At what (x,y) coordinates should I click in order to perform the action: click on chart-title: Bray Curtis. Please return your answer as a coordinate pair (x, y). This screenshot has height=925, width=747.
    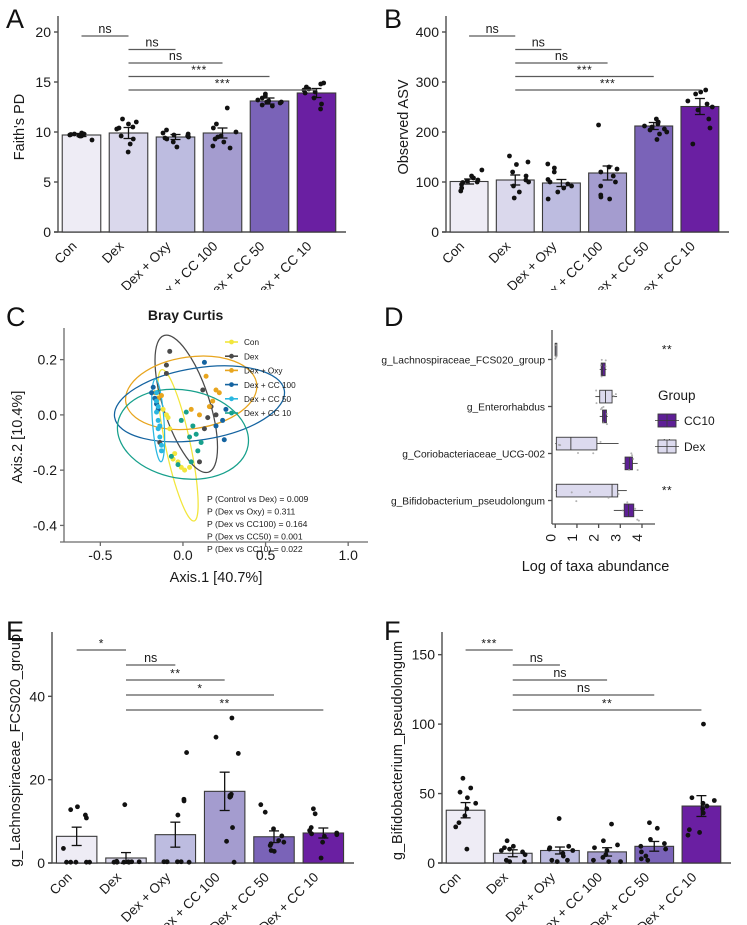
    Looking at the image, I should click on (186, 315).